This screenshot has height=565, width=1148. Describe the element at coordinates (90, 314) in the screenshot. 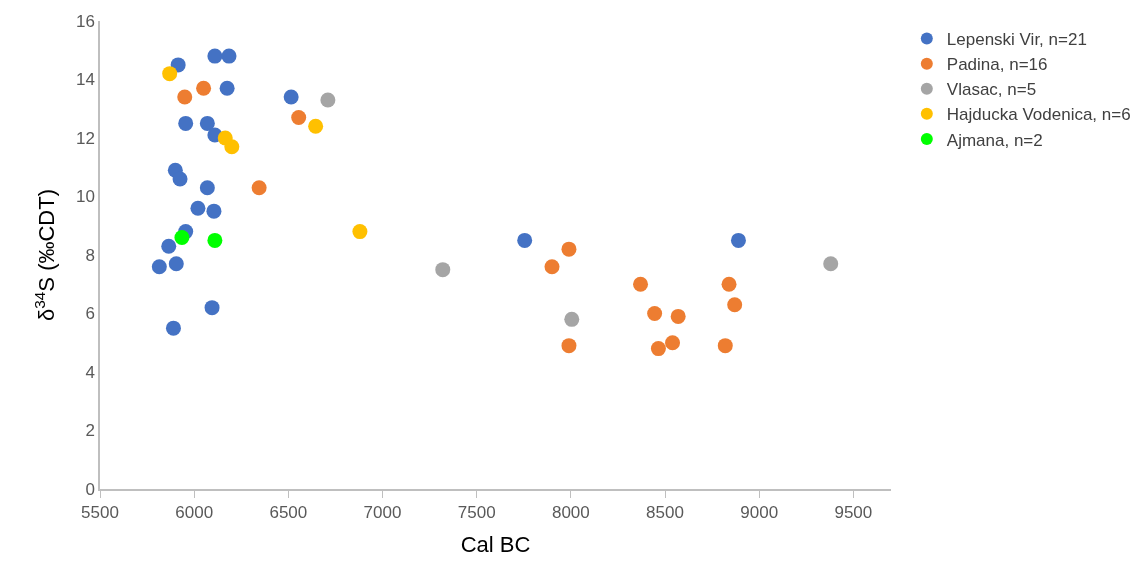

I see `y-tick-label: 6` at that location.